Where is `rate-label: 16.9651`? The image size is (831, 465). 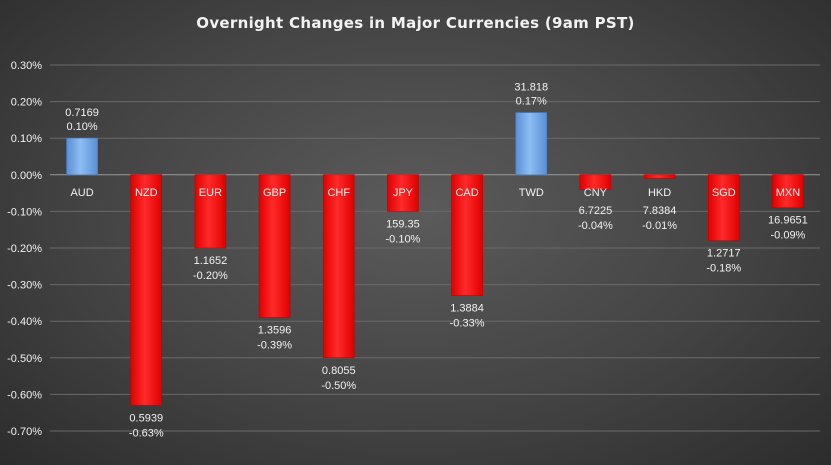 rate-label: 16.9651 is located at coordinates (788, 221).